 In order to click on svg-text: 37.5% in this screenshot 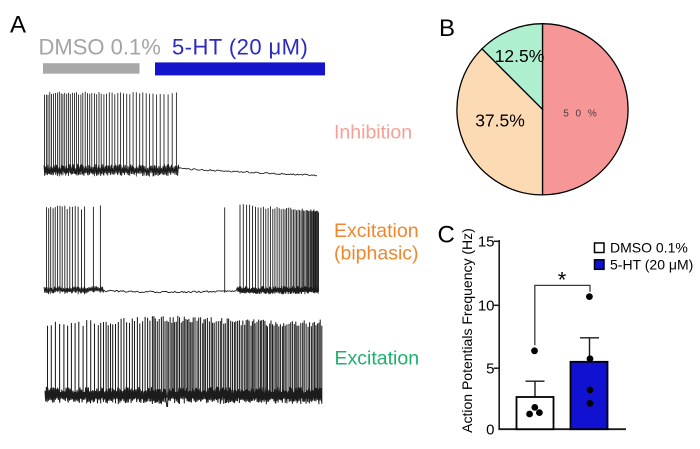, I will do `click(500, 120)`.